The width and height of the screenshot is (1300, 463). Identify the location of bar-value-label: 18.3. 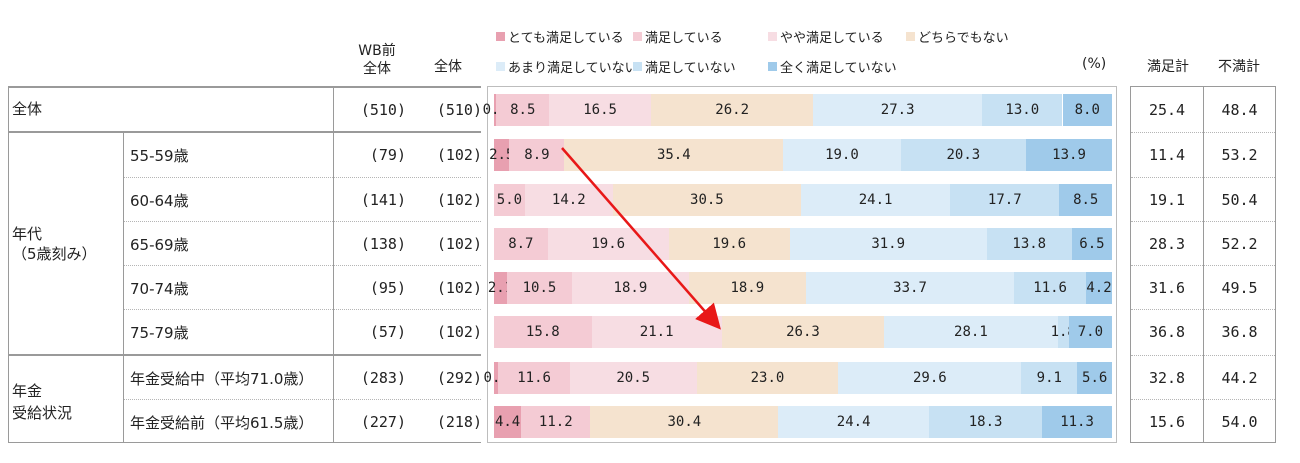
(985, 422).